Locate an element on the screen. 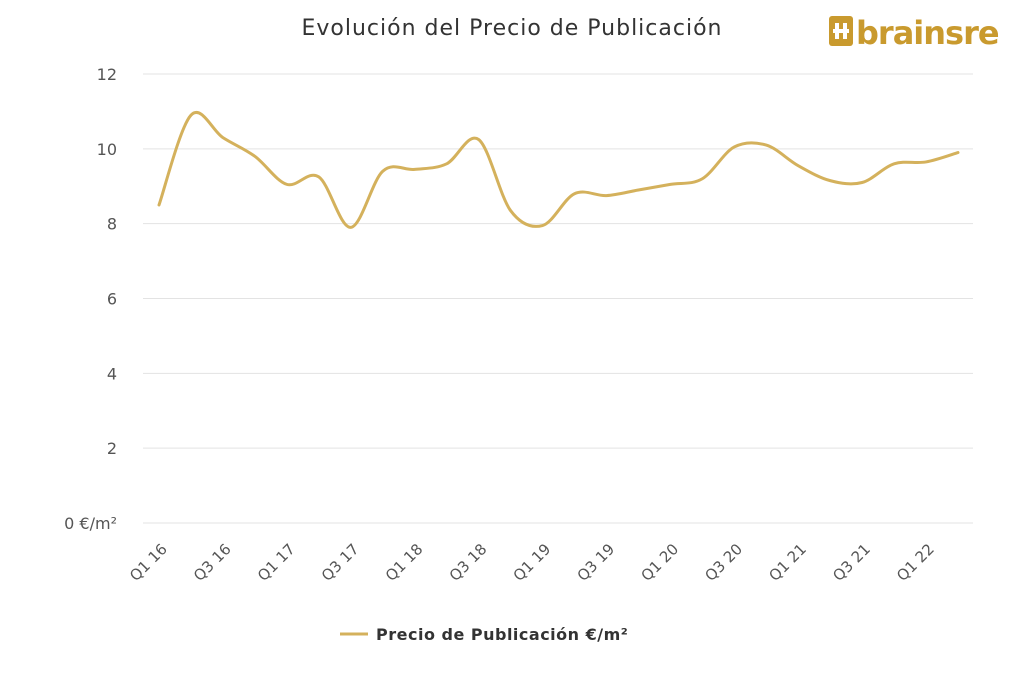  x-tick-label: Q3 17 is located at coordinates (340, 562).